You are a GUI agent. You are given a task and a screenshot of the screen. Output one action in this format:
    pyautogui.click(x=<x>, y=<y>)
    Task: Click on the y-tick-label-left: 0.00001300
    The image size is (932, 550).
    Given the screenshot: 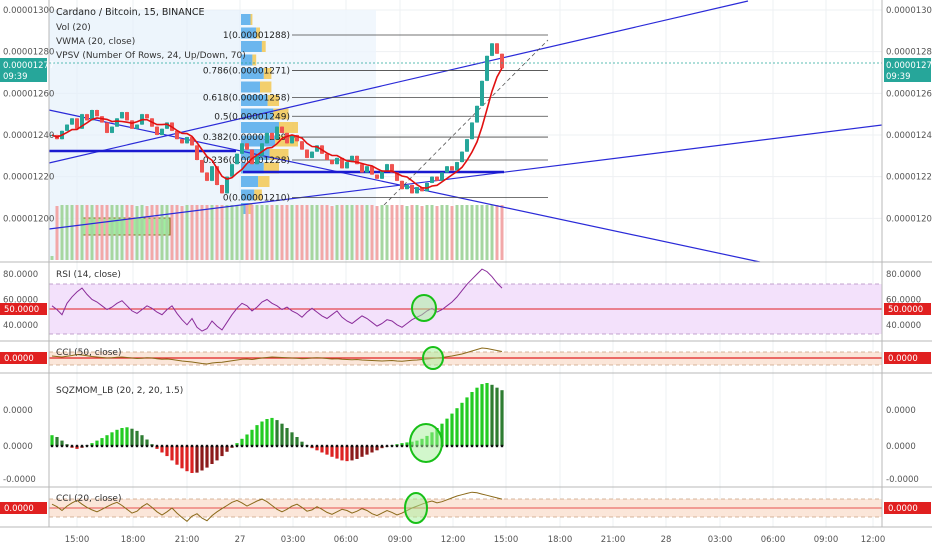 What is the action you would take?
    pyautogui.click(x=28, y=11)
    